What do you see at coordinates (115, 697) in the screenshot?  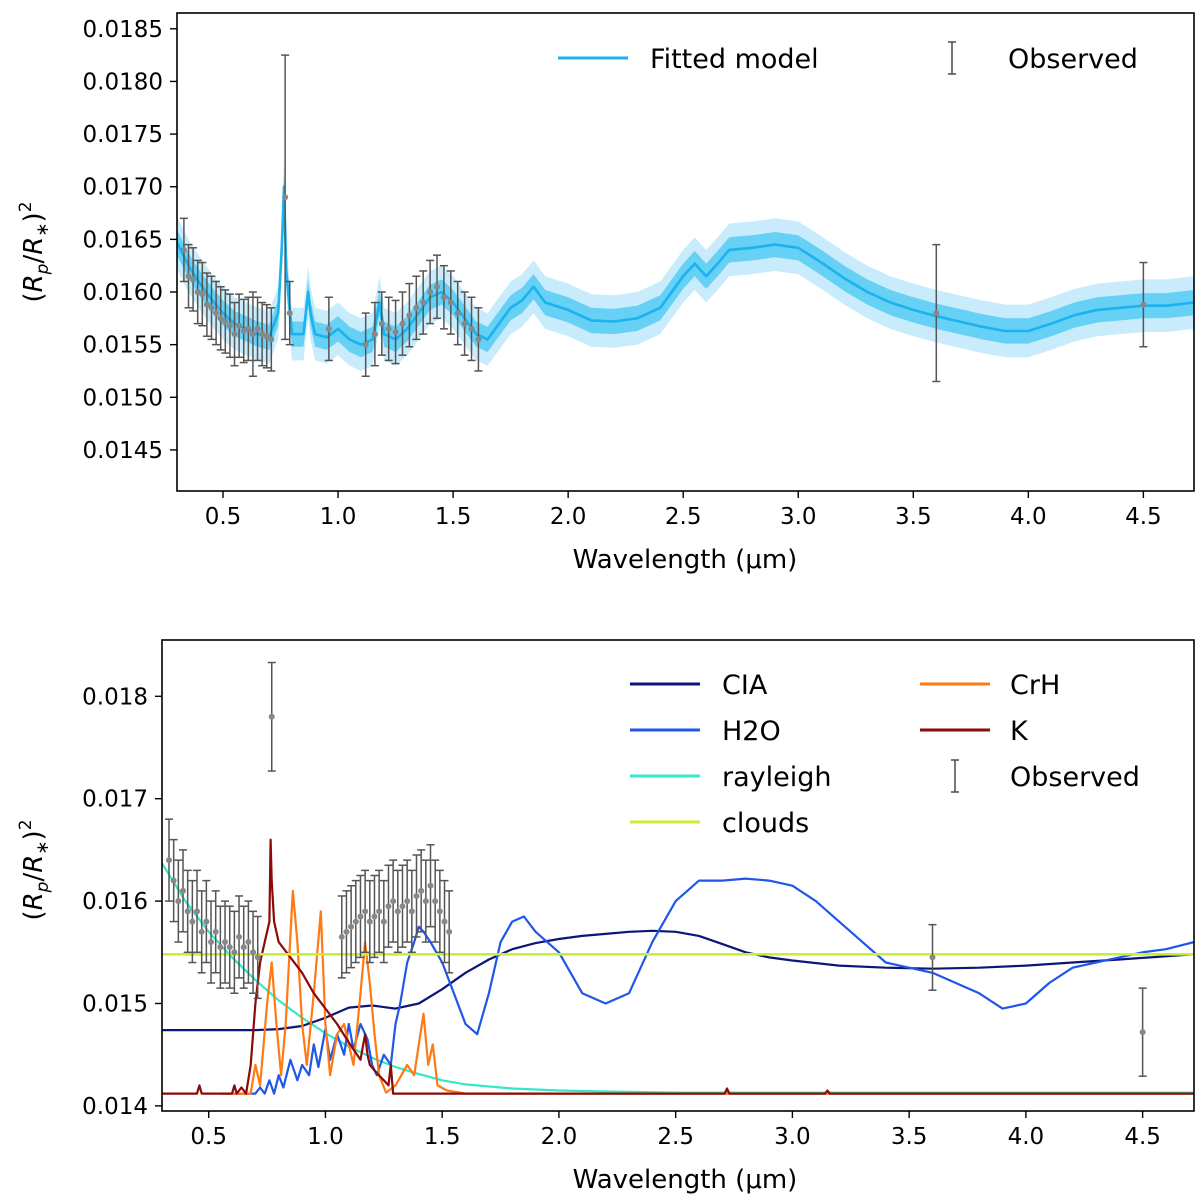 I see `bottom-y-tick-label: 0.018` at bounding box center [115, 697].